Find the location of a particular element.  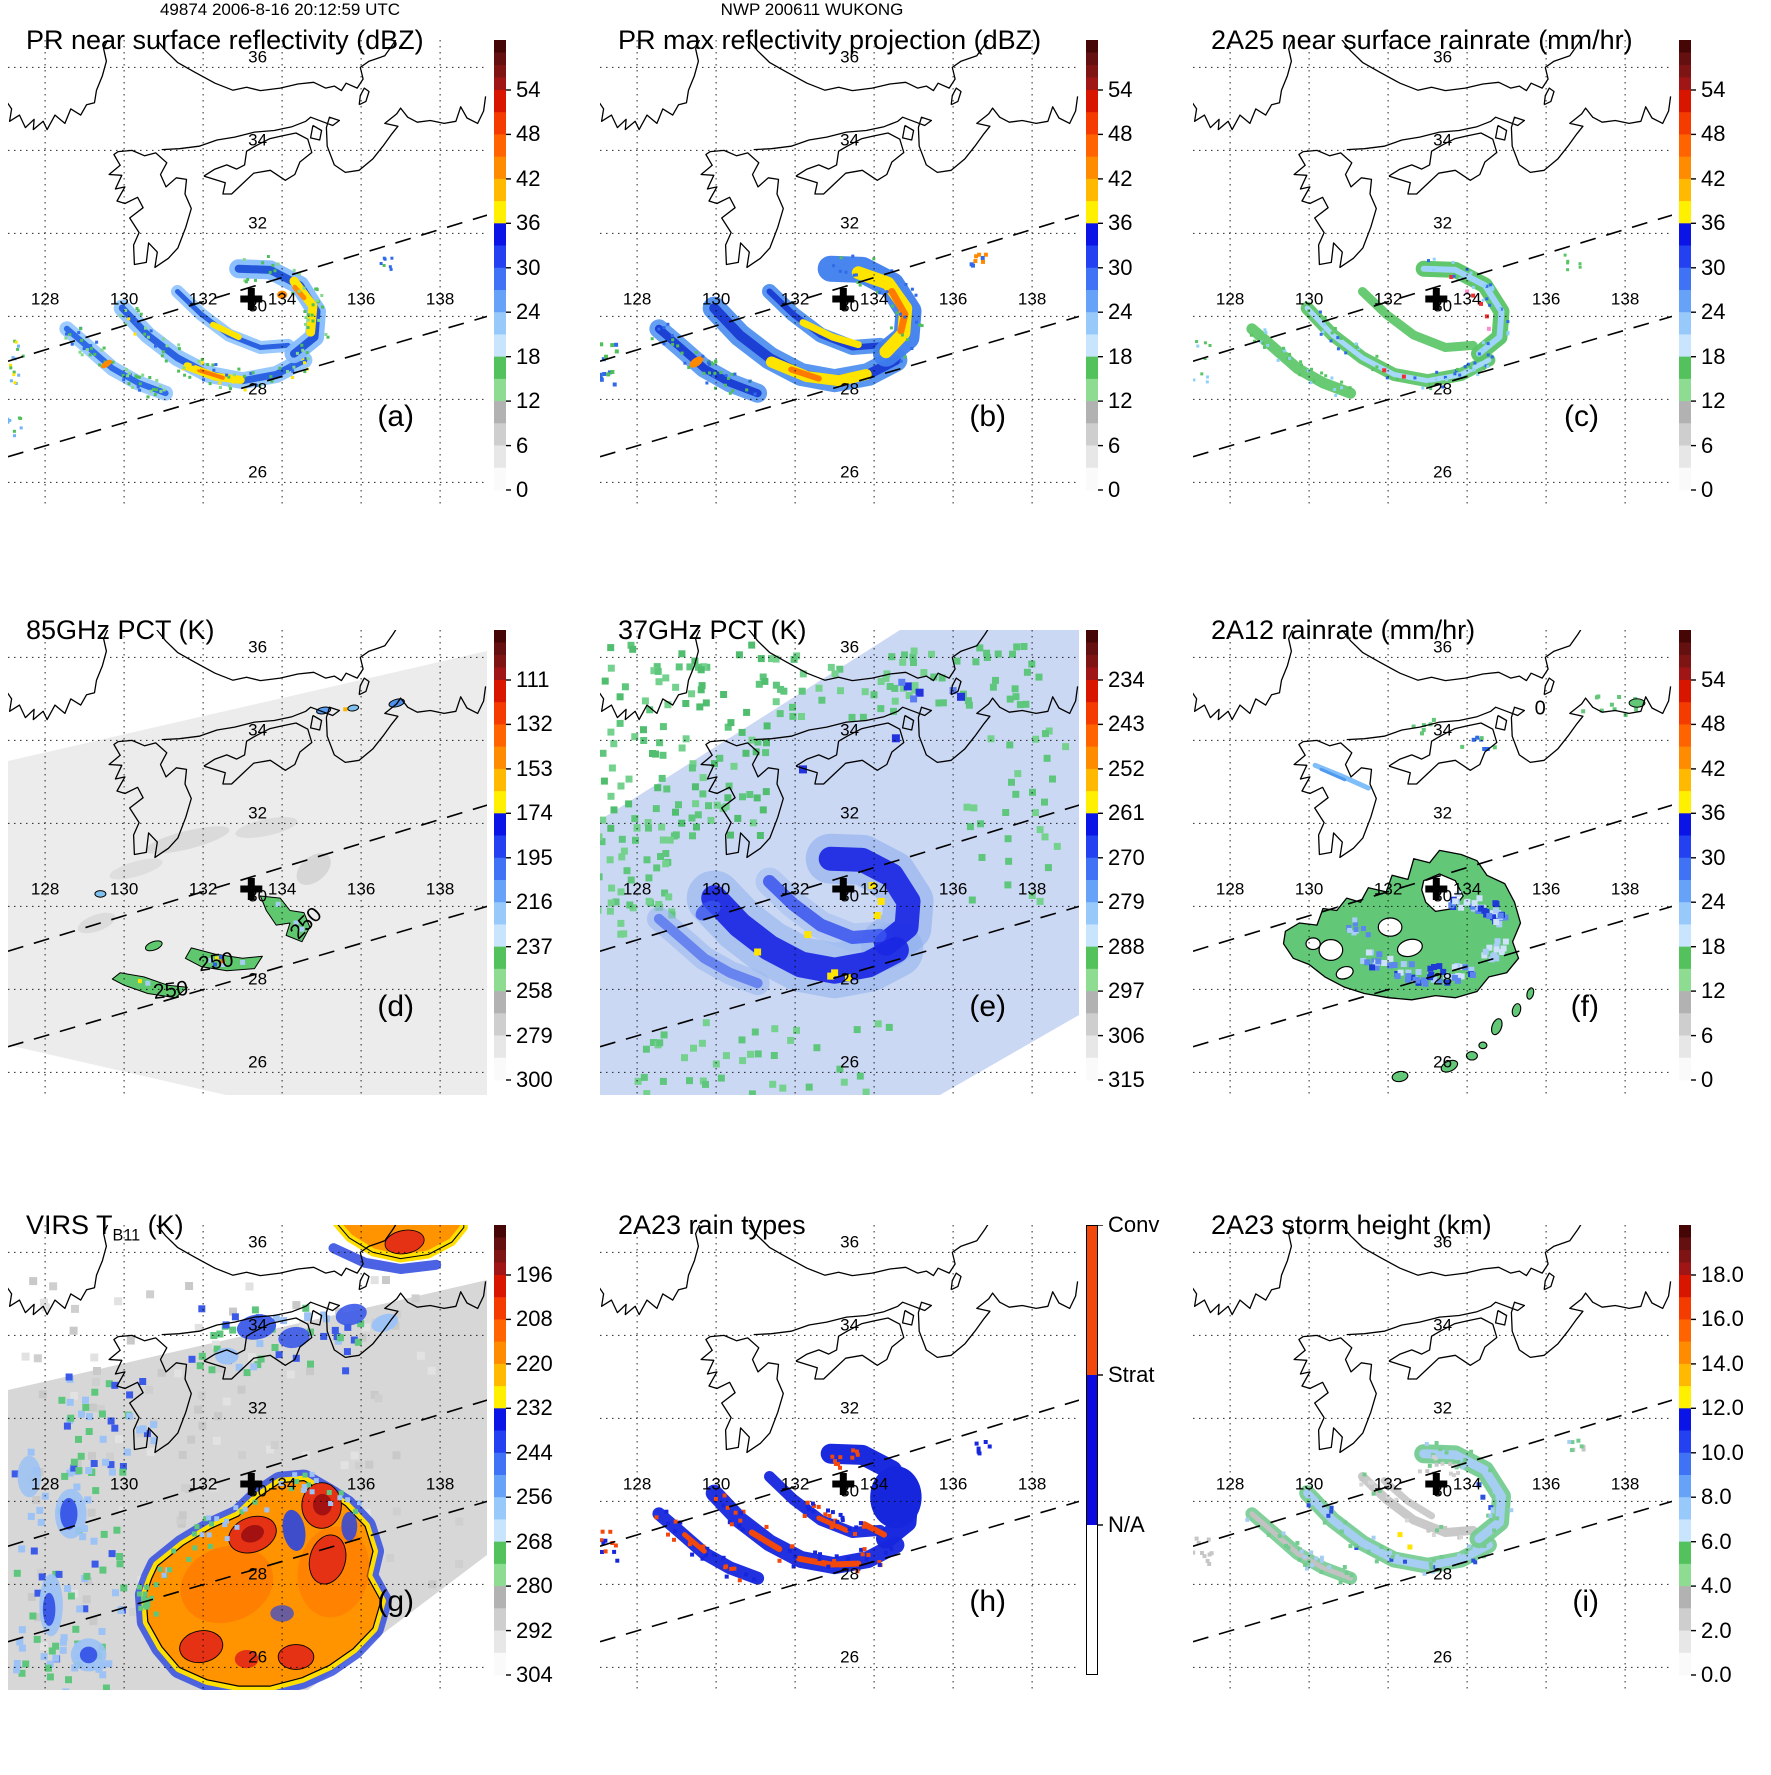

lon-tick-label: 136 is located at coordinates (953, 1483).